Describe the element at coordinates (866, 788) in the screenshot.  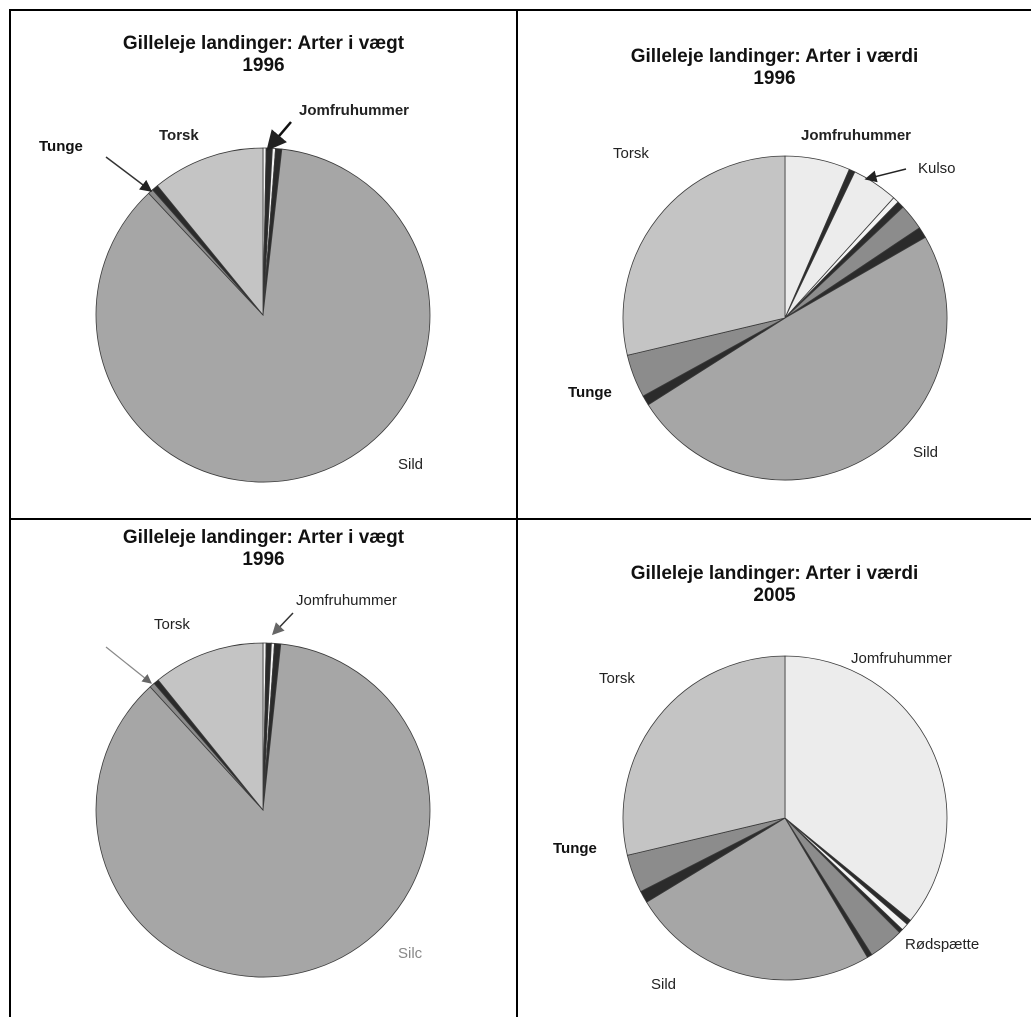
I see `pie-slice-jomfruhummer` at that location.